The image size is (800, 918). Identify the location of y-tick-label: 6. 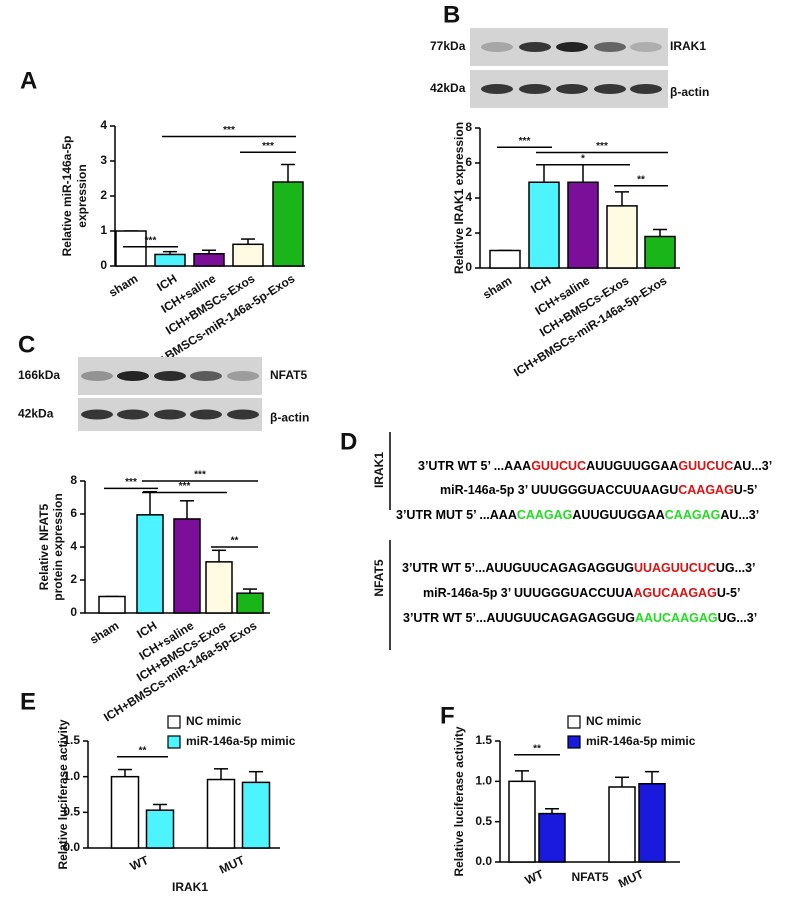
(468, 162).